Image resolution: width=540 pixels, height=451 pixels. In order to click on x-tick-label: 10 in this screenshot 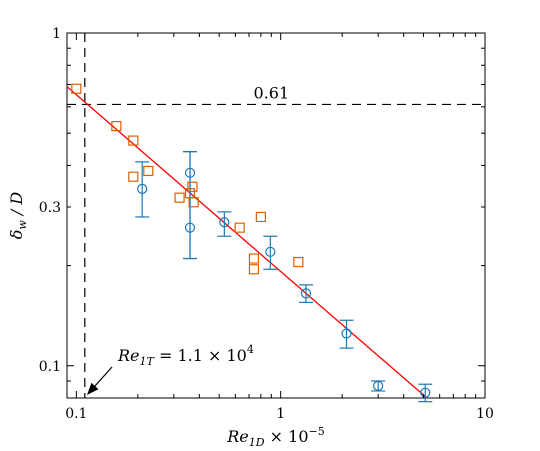, I will do `click(485, 414)`.